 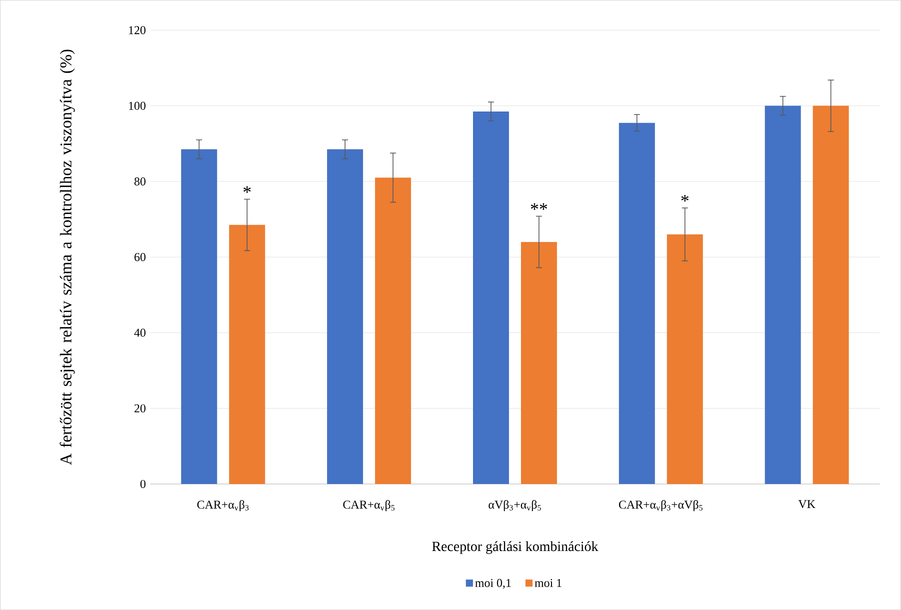 What do you see at coordinates (67, 257) in the screenshot?
I see `y-axis-title: A fertőzött sejtek relatív száma a kontrollhoz viszonyítva (%)` at bounding box center [67, 257].